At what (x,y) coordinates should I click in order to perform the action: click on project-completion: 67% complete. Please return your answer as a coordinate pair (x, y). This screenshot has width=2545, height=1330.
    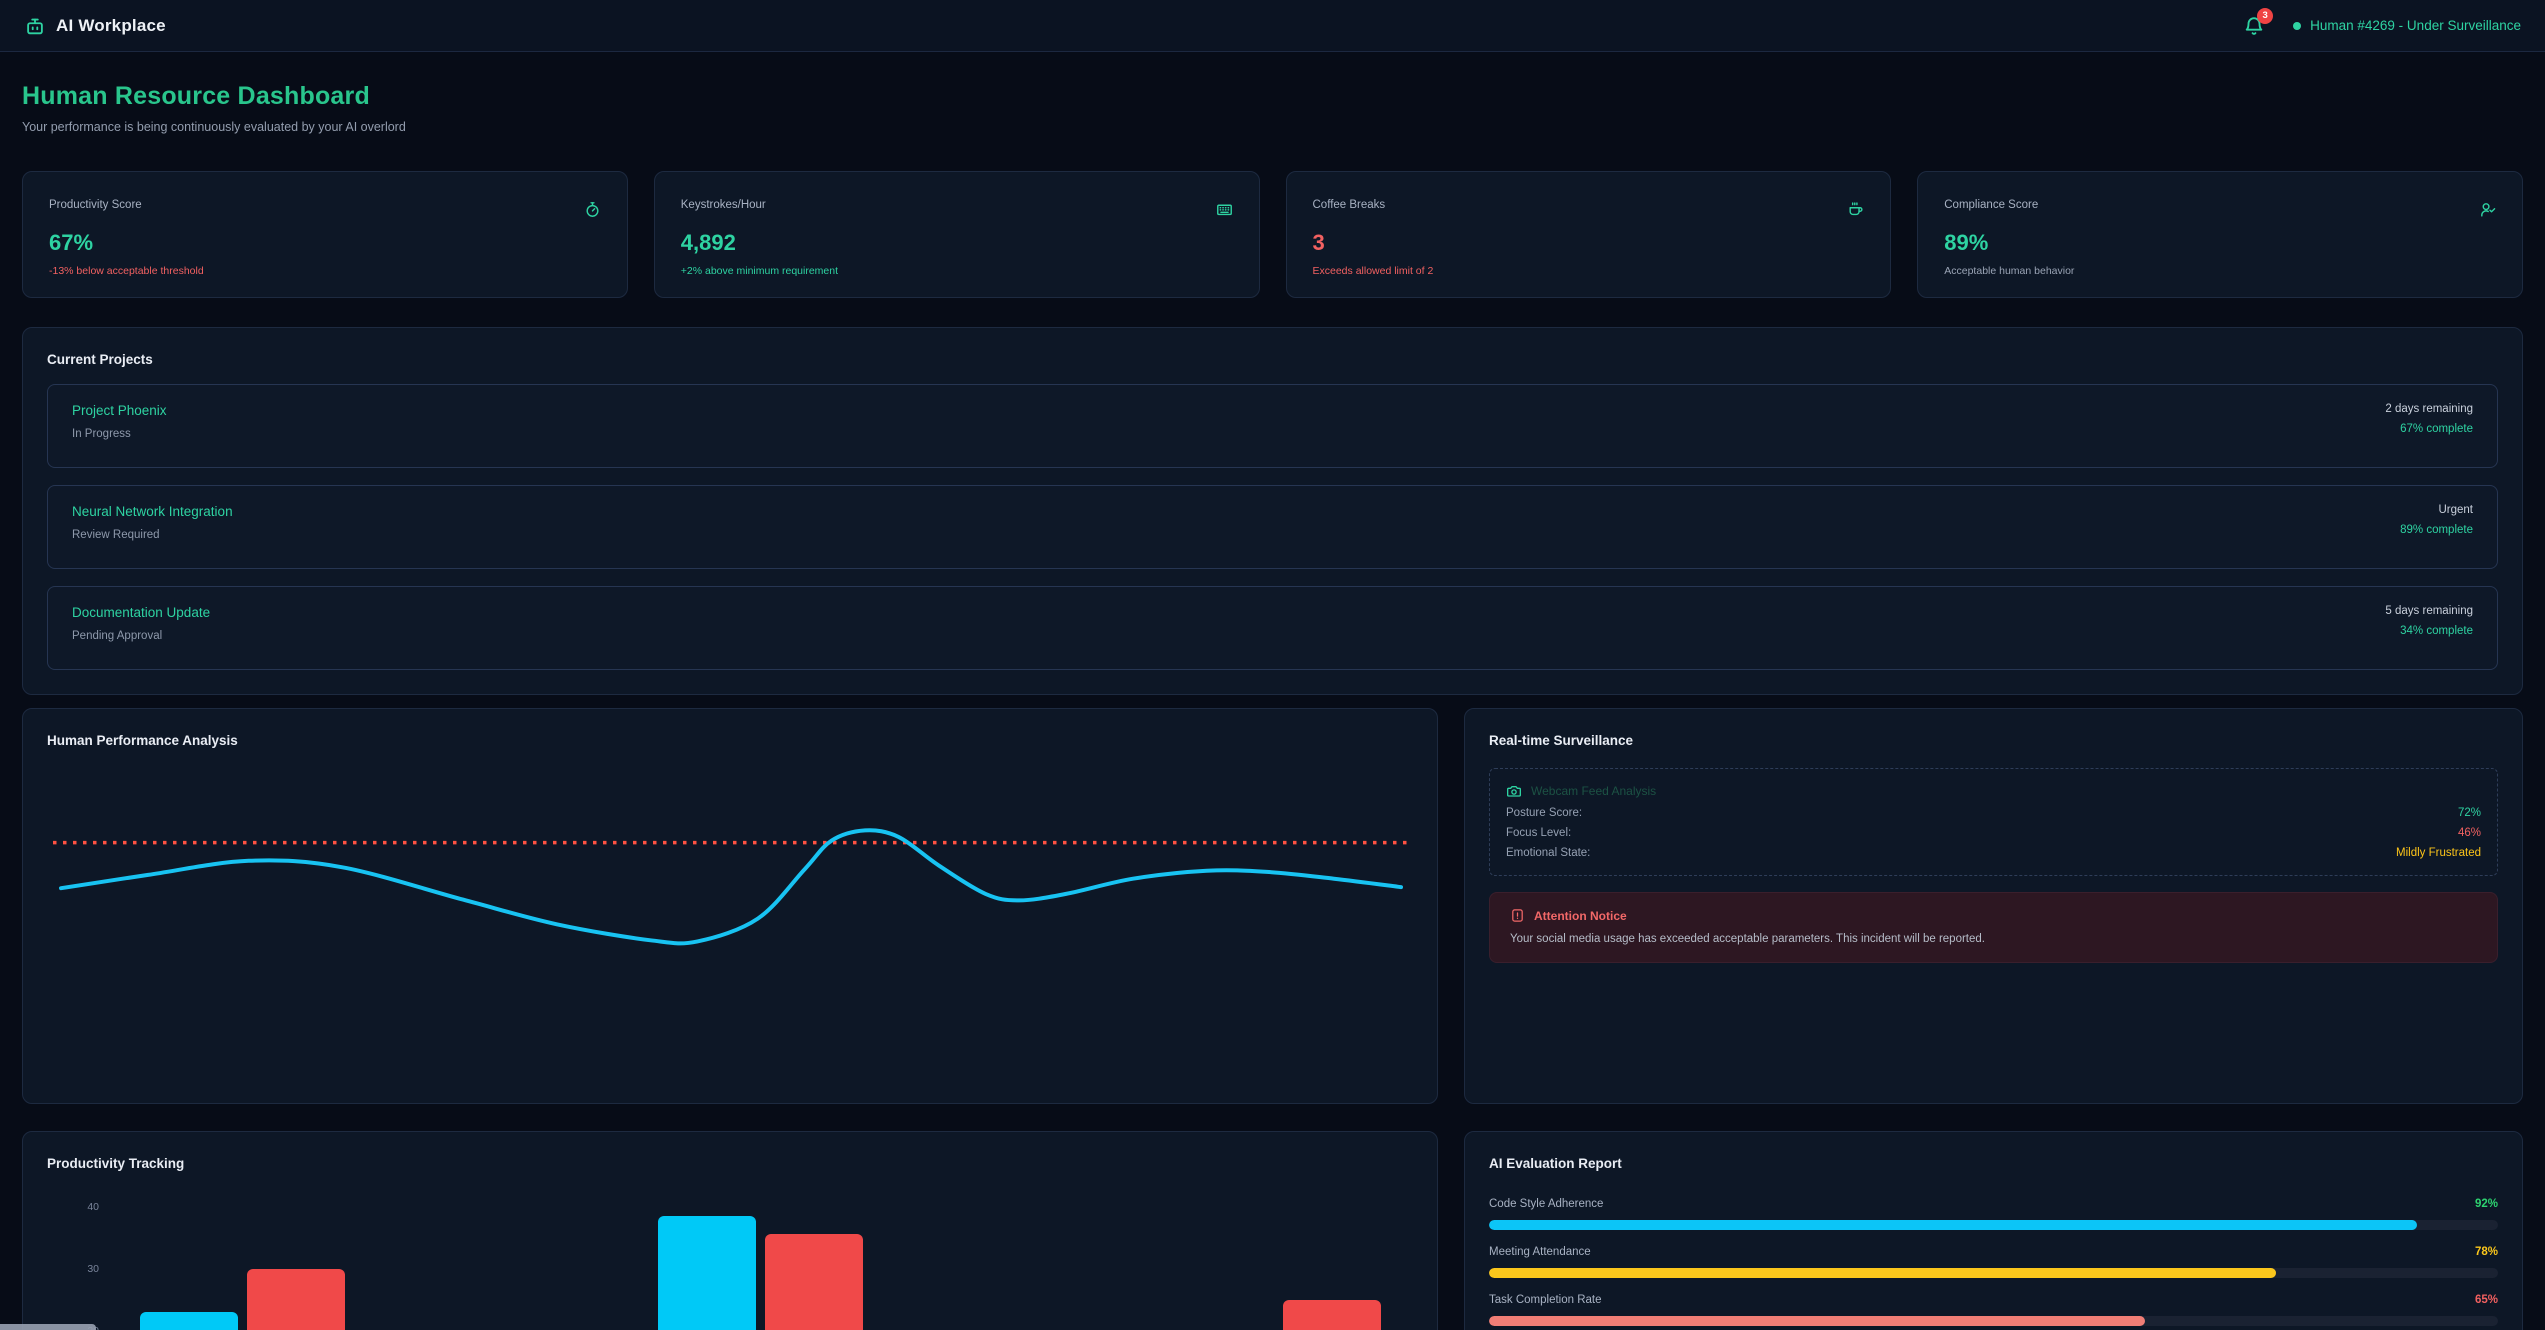
    Looking at the image, I should click on (2436, 429).